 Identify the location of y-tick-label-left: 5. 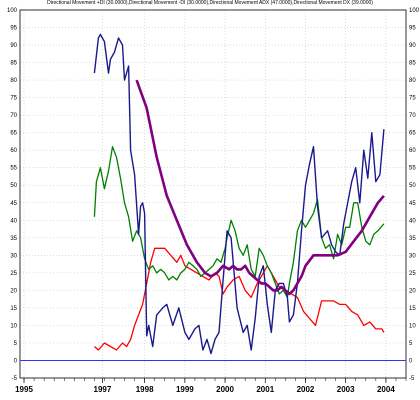
(16, 344).